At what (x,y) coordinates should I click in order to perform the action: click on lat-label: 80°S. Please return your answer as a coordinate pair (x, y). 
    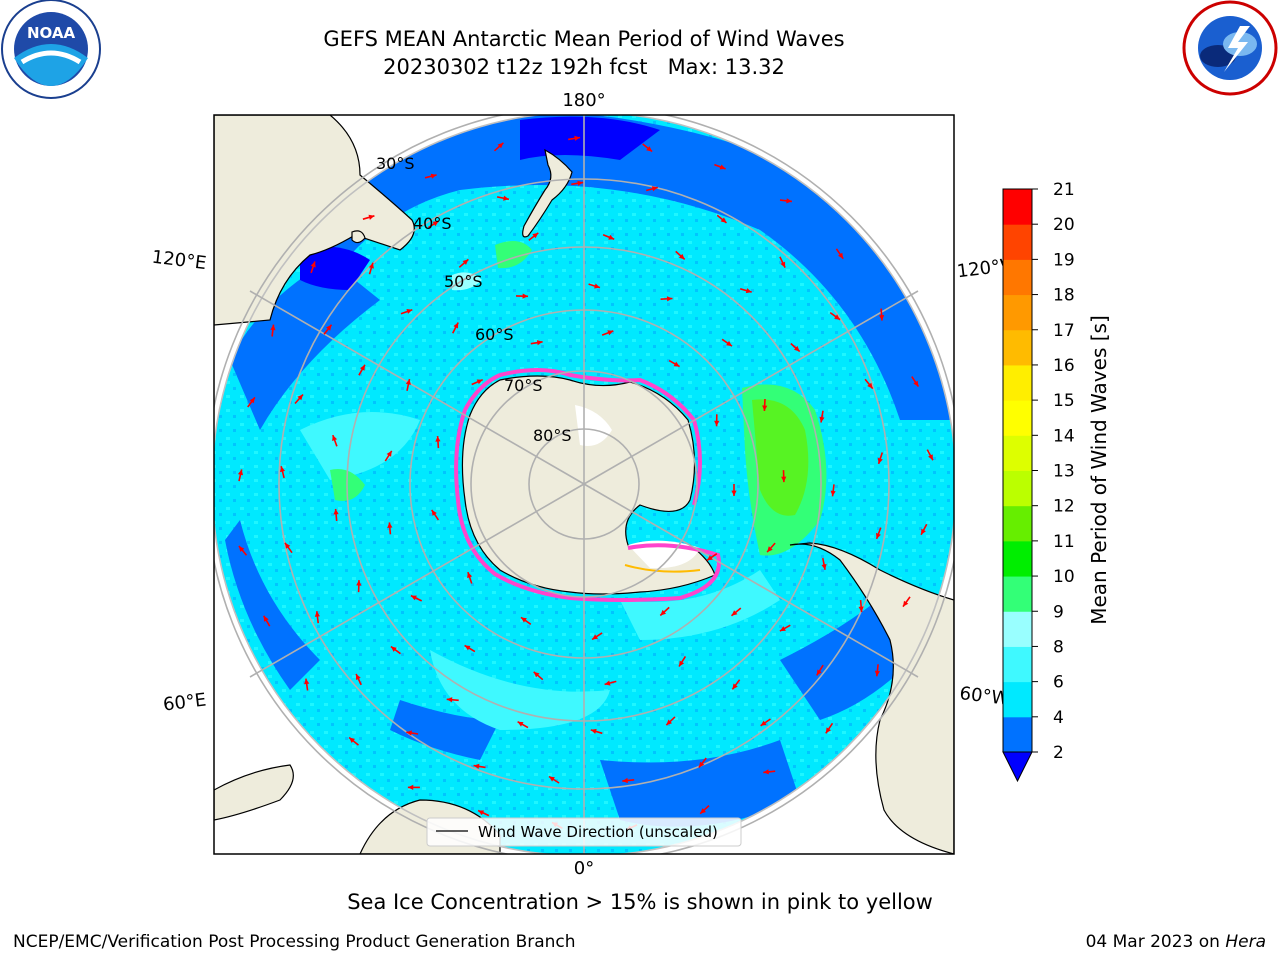
    Looking at the image, I should click on (552, 435).